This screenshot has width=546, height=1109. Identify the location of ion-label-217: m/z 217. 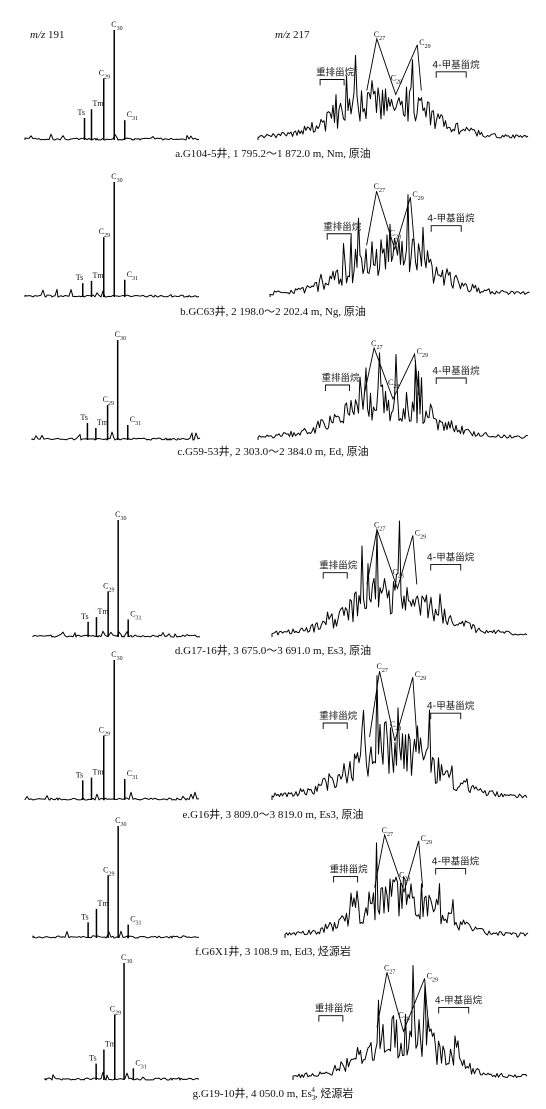
(292, 35).